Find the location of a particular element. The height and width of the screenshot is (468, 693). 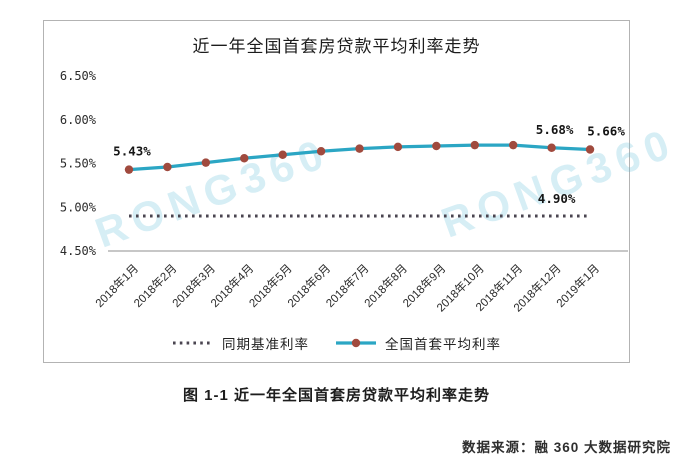

legend-item-benchmark-label: 同期基准利率 is located at coordinates (265, 344).